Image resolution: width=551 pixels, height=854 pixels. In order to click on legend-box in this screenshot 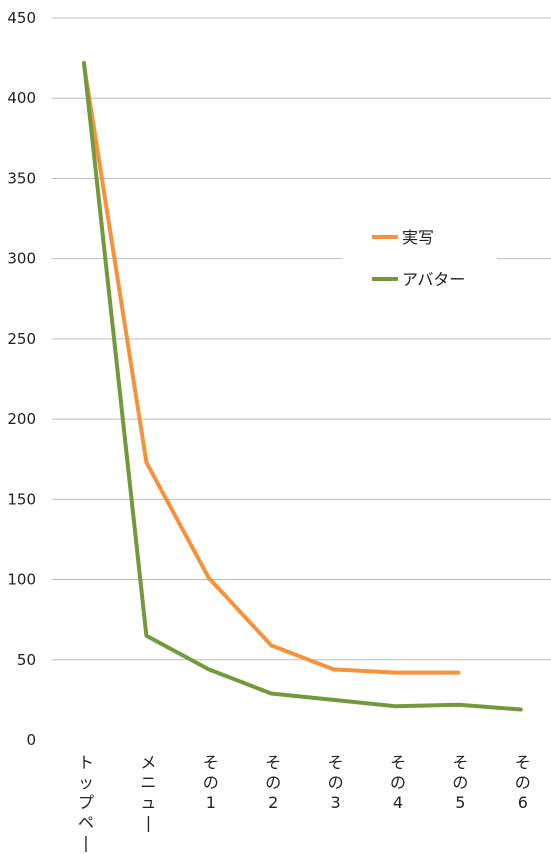, I will do `click(419, 261)`.